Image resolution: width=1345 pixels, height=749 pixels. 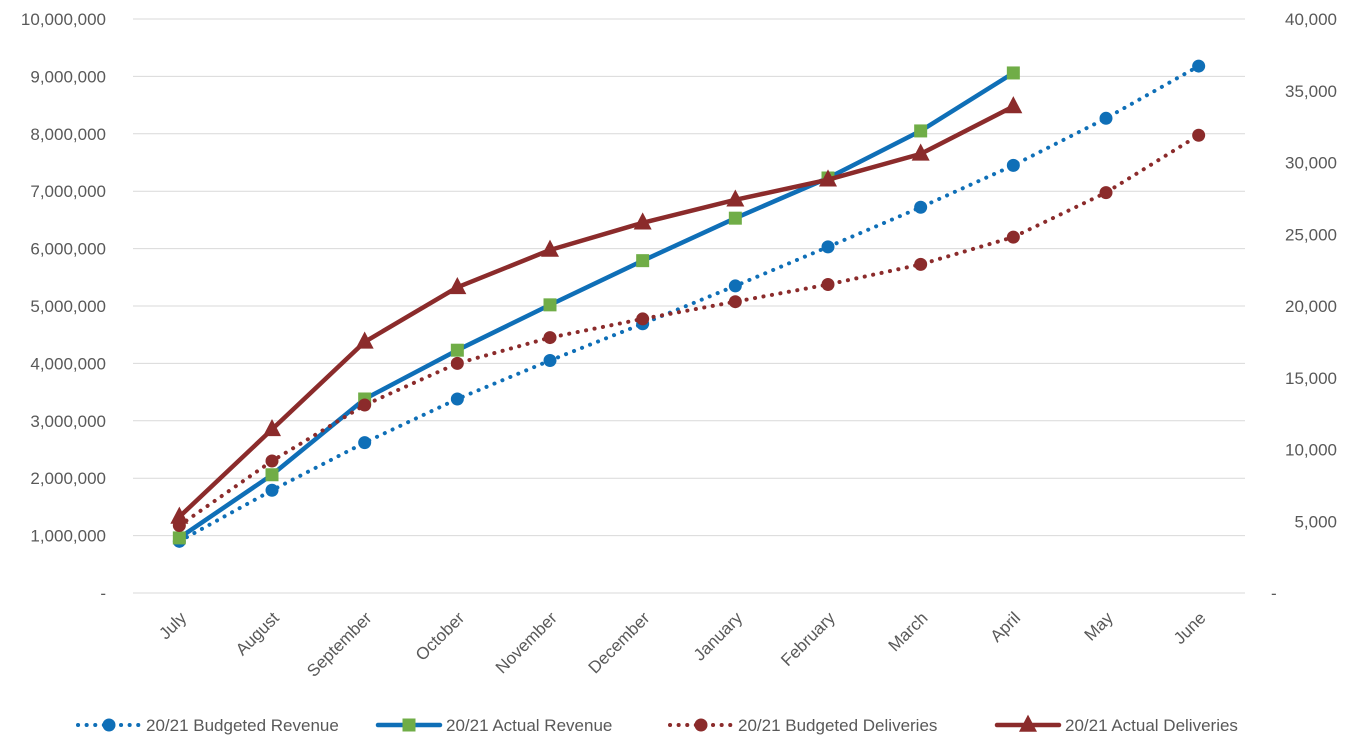 I want to click on legend-item: 20/21 Budgeted Deliveries, so click(x=802, y=725).